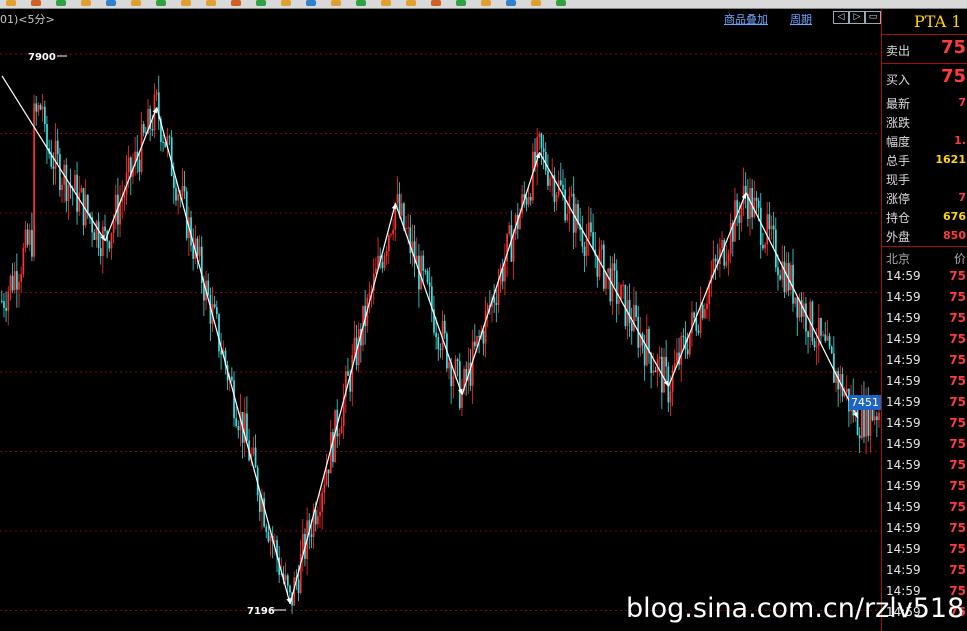  What do you see at coordinates (924, 48) in the screenshot?
I see `sell-row: 卖出 75` at bounding box center [924, 48].